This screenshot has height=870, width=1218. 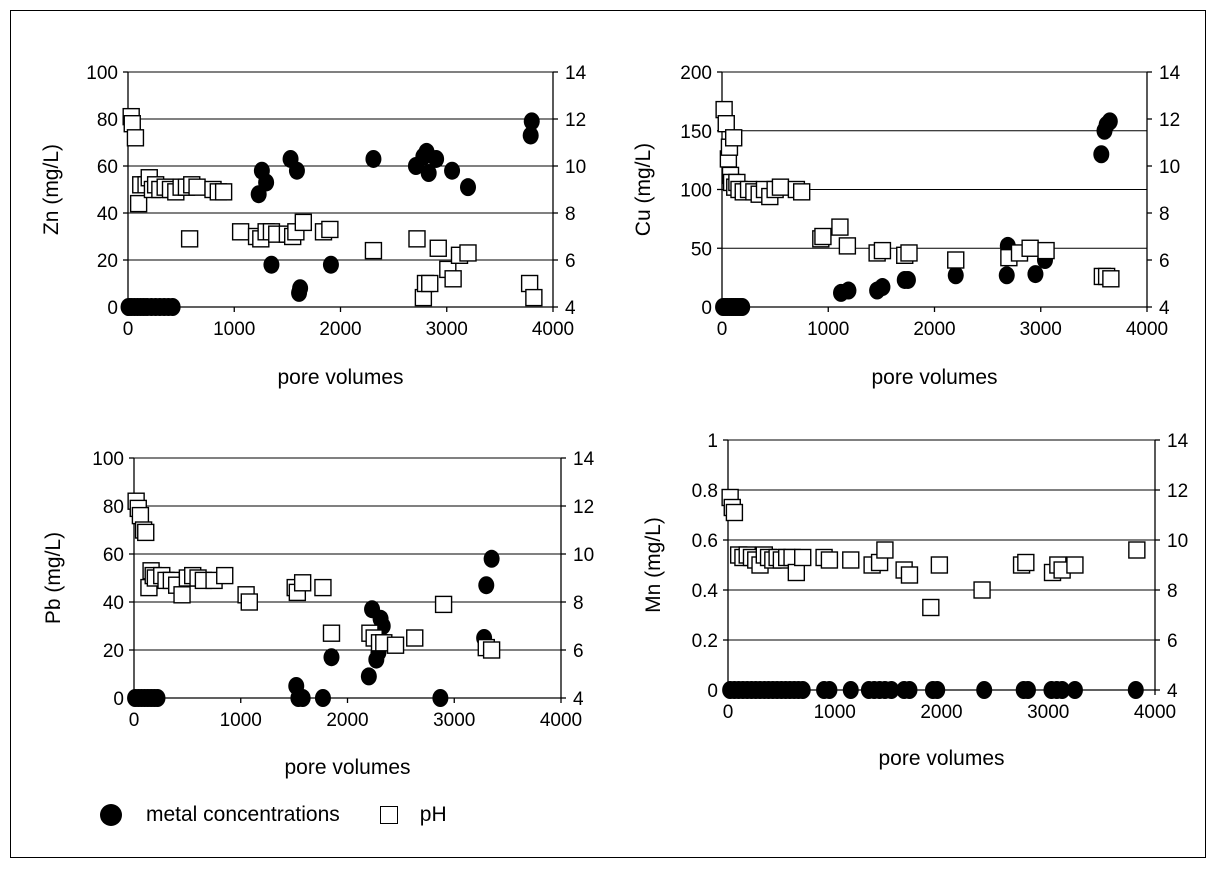 I want to click on cu-x-axis-title: pore volumes, so click(x=934, y=377).